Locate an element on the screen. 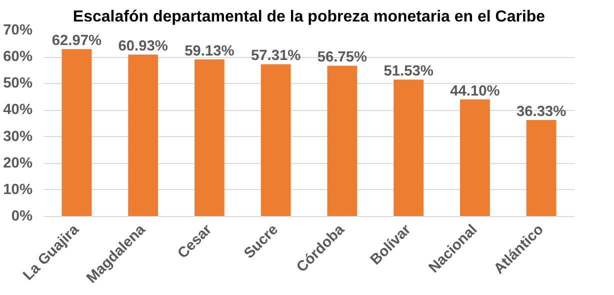  data-label: 57.31% is located at coordinates (275, 56).